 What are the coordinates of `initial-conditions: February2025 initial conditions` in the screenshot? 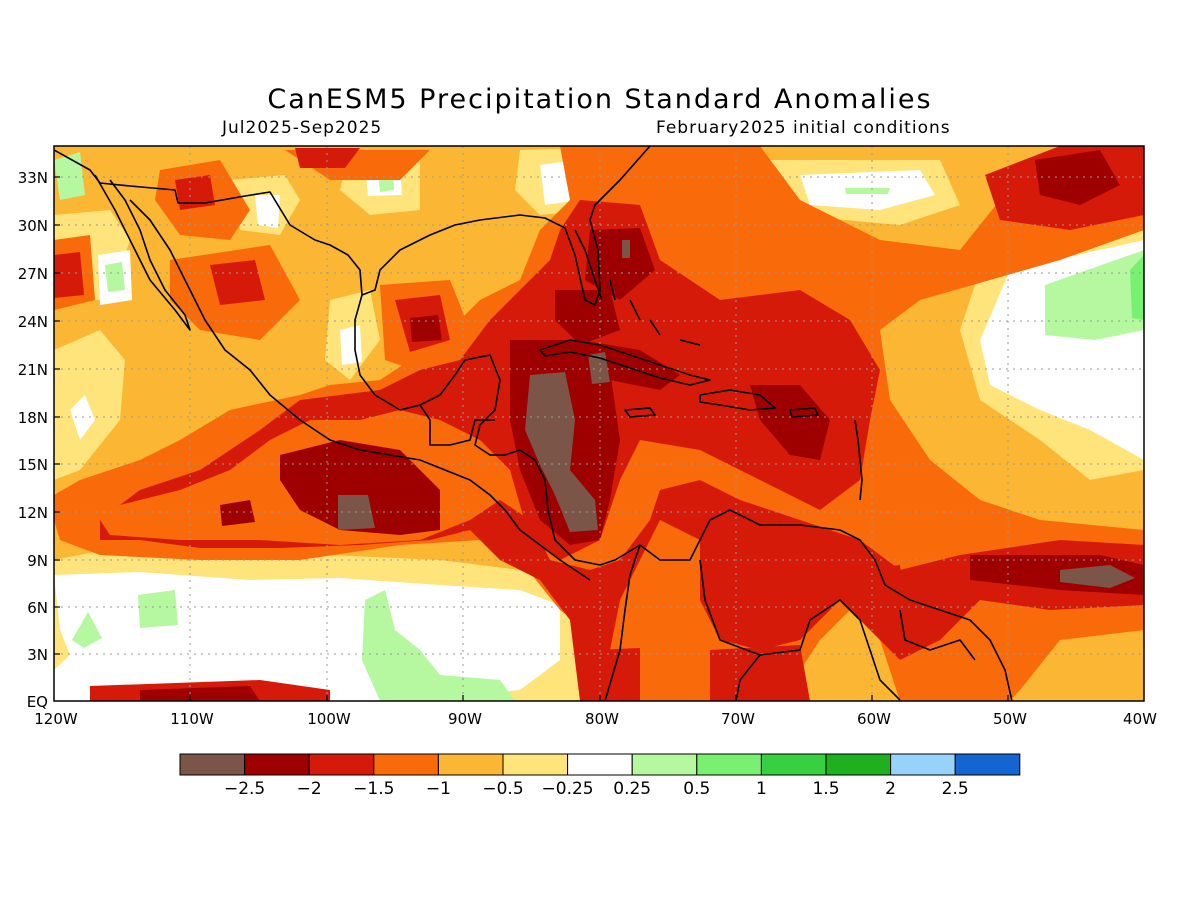 It's located at (803, 128).